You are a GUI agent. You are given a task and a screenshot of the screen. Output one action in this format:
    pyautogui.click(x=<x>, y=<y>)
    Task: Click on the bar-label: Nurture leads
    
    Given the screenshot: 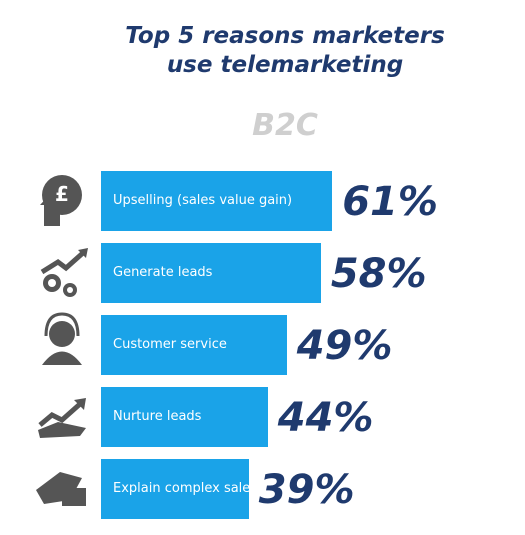 What is the action you would take?
    pyautogui.click(x=157, y=416)
    